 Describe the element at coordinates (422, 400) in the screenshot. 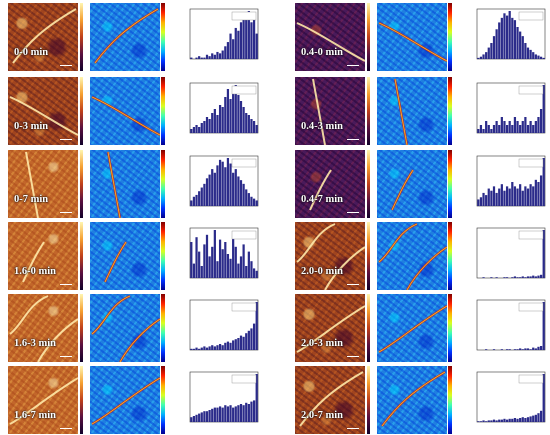

I see `afm-panel-row: 2.0-7 min` at that location.